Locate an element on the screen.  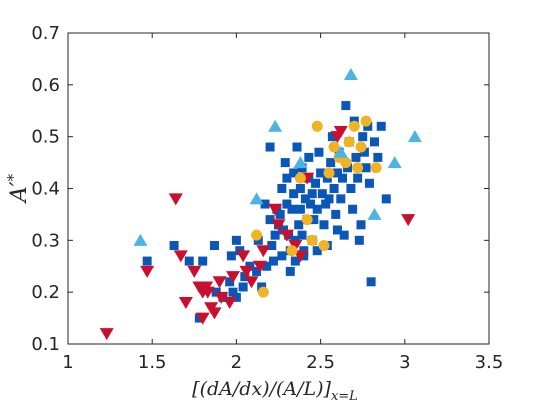
x-tick-label: 1.5 is located at coordinates (152, 362).